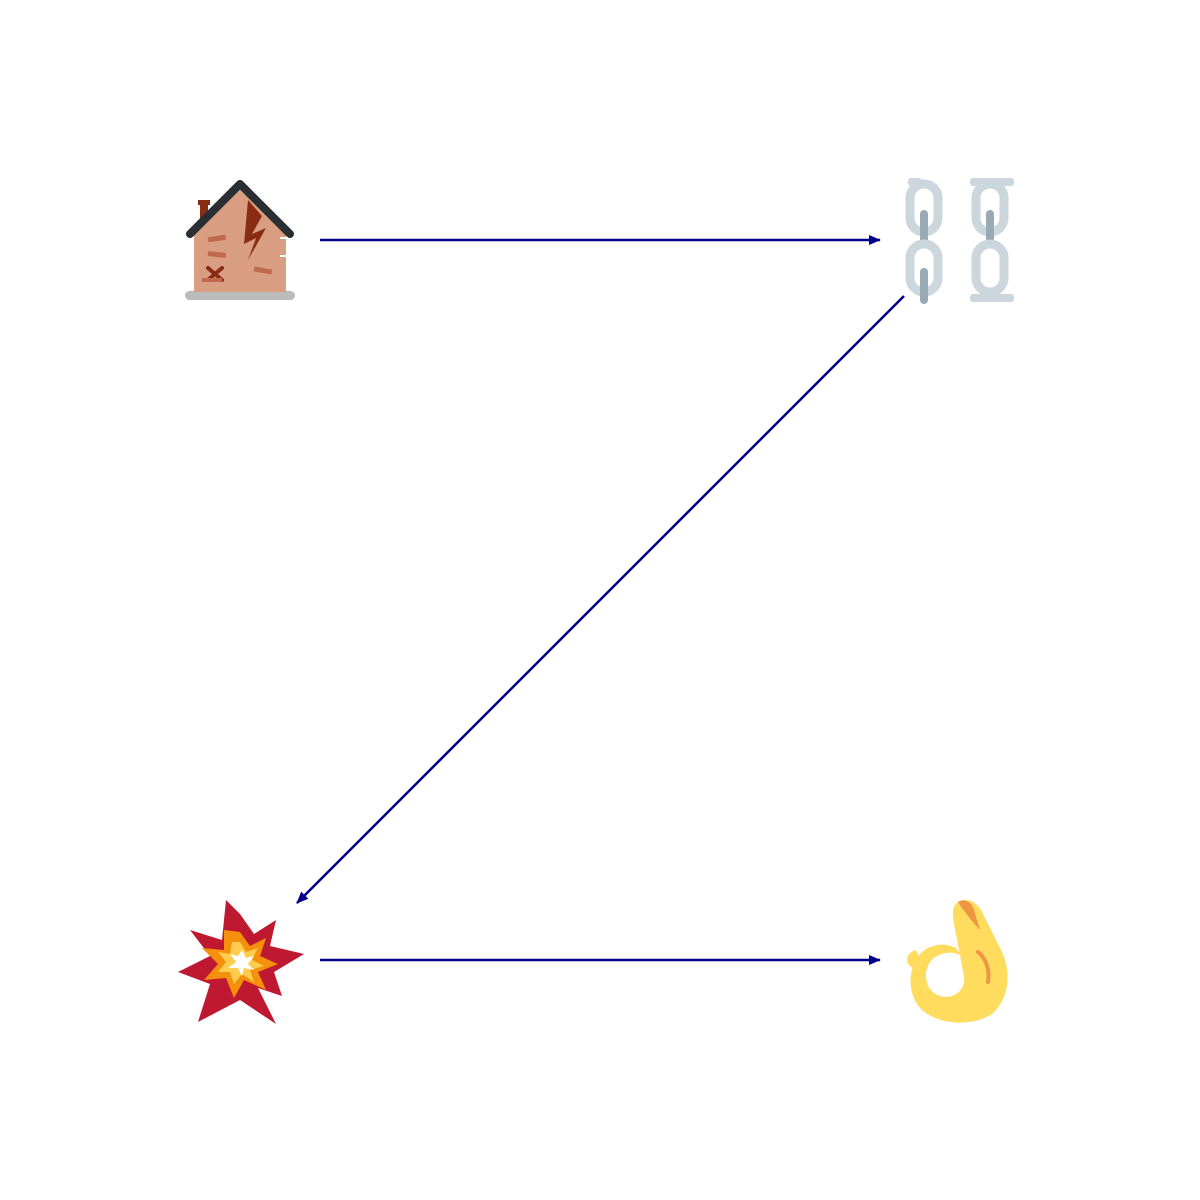  Describe the element at coordinates (241, 962) in the screenshot. I see `collision-icon` at that location.